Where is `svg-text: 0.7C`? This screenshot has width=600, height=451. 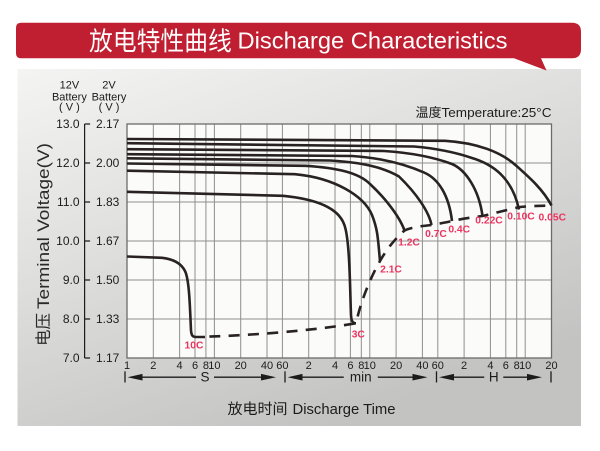 svg-text: 0.7C is located at coordinates (436, 234).